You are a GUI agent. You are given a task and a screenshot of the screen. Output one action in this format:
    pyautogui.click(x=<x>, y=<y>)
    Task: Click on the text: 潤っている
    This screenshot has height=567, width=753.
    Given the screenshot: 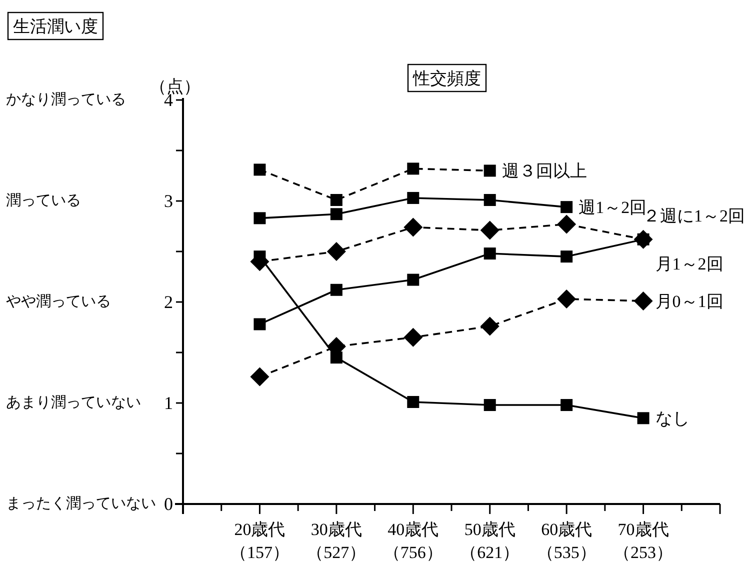 What is the action you would take?
    pyautogui.click(x=43, y=200)
    